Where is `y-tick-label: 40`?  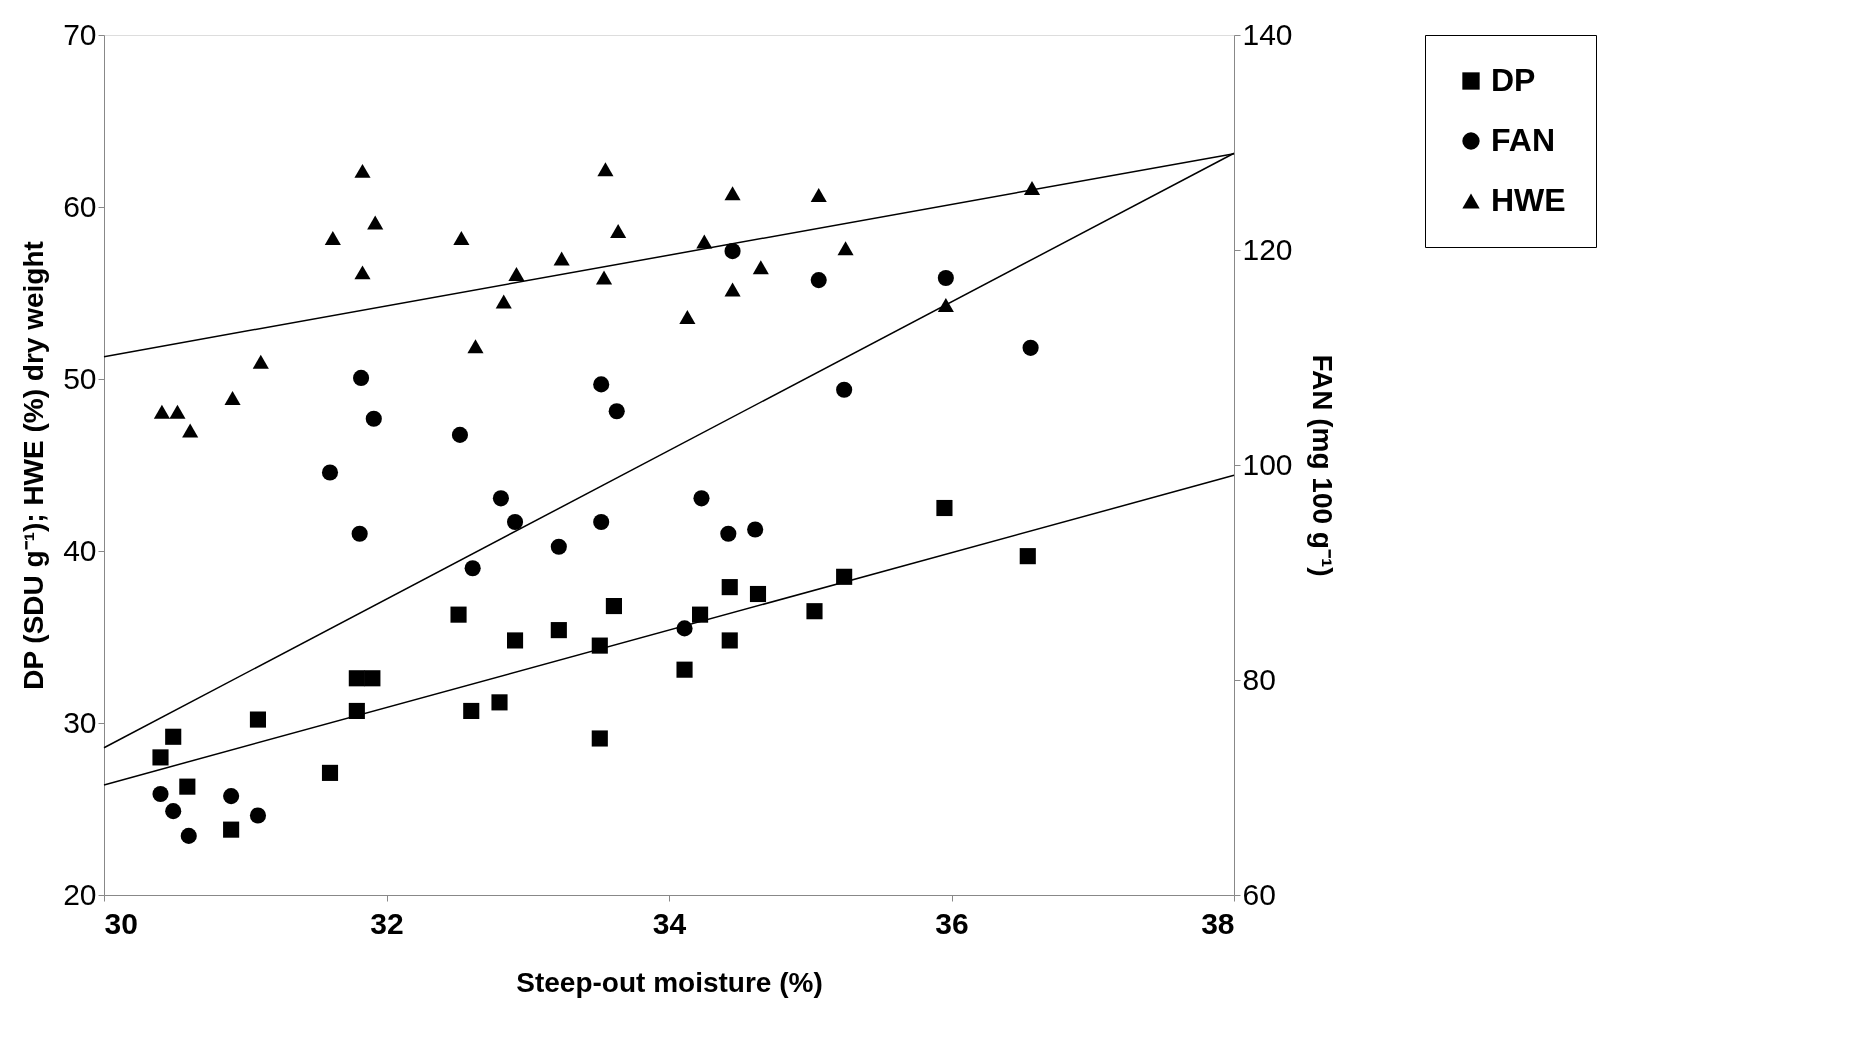 y-tick-label: 40 is located at coordinates (80, 550).